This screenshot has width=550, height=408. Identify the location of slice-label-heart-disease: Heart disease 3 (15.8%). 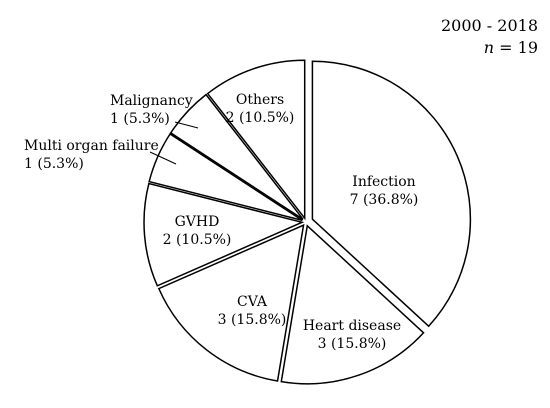
(352, 335).